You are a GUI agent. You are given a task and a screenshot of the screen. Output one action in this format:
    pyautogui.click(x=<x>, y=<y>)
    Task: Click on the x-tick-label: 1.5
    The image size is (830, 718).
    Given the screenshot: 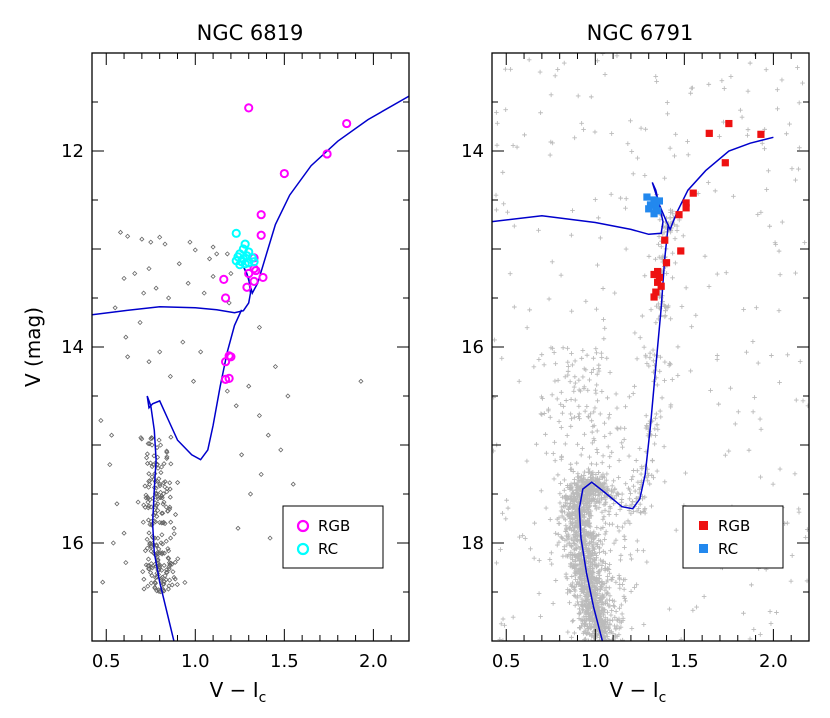 What is the action you would take?
    pyautogui.click(x=684, y=661)
    